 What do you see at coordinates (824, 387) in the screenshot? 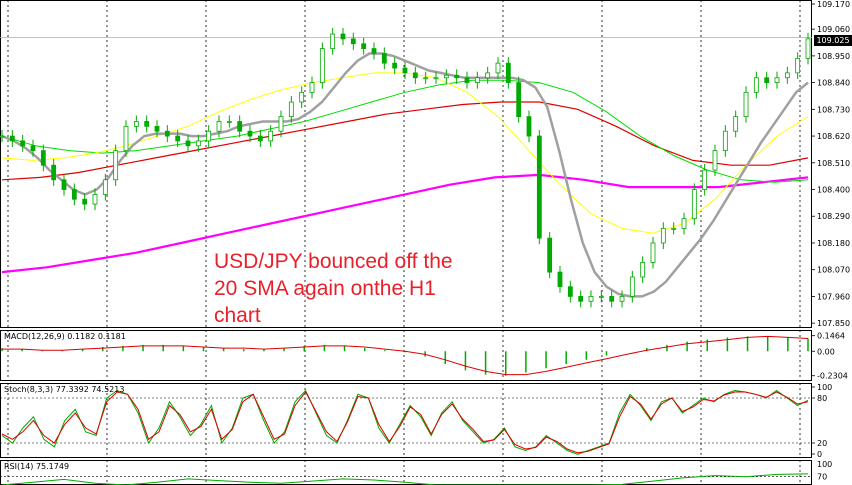
I see `stoch-tick-label: 100` at bounding box center [824, 387].